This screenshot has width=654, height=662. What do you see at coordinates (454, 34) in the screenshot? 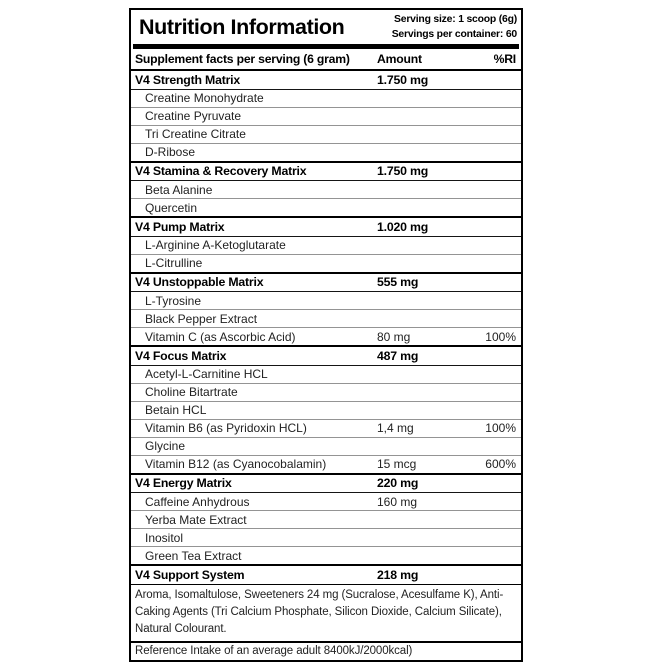
I see `servings-per-container-text: Servings per container: 60` at bounding box center [454, 34].